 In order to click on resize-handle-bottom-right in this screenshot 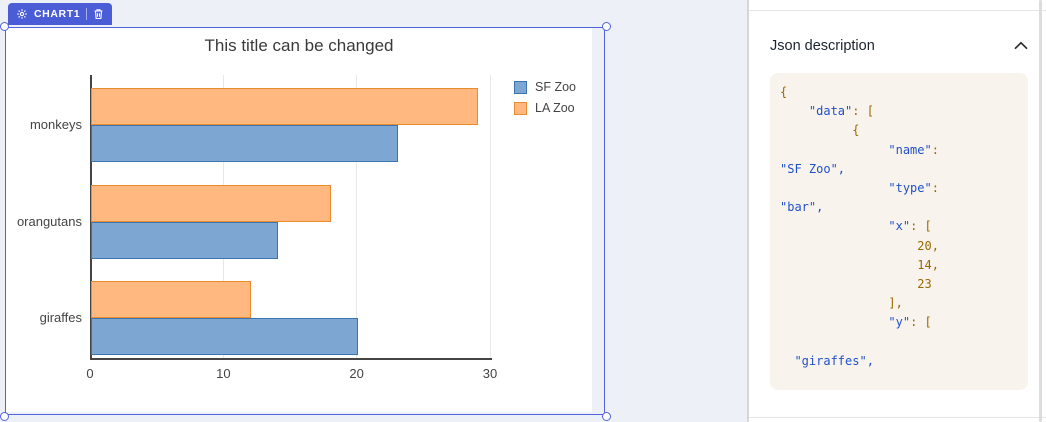, I will do `click(606, 416)`.